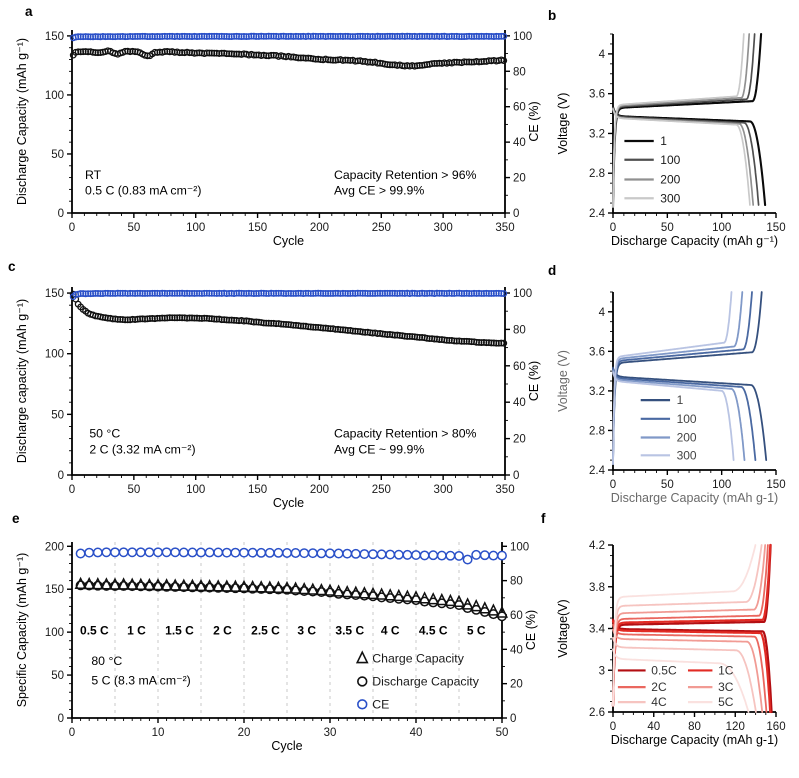 The width and height of the screenshot is (799, 778). I want to click on panel-a-annotation-2: Capacity Retention > 96%, so click(405, 175).